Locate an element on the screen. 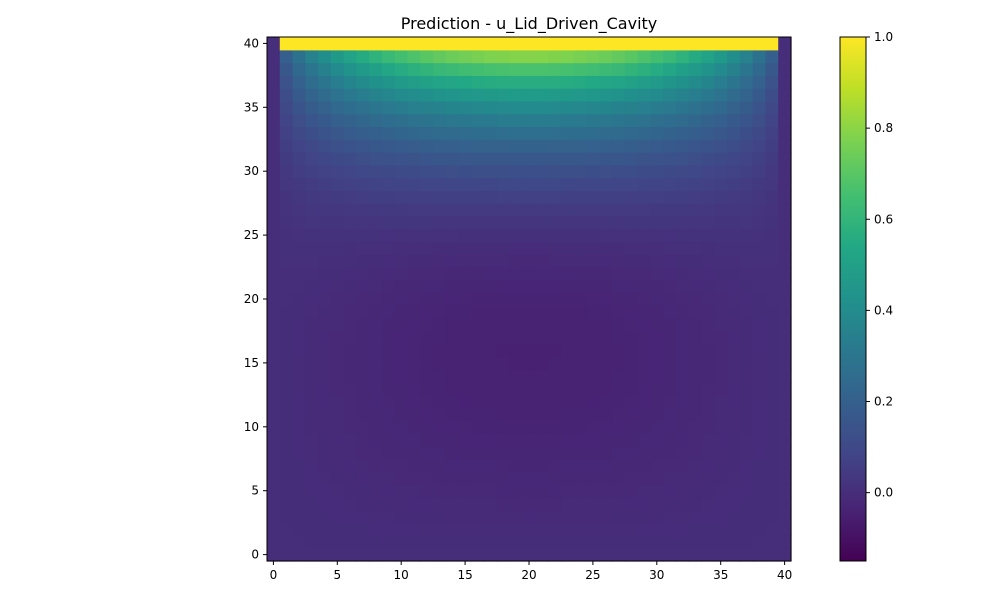  x-tick-label: 40 is located at coordinates (784, 575).